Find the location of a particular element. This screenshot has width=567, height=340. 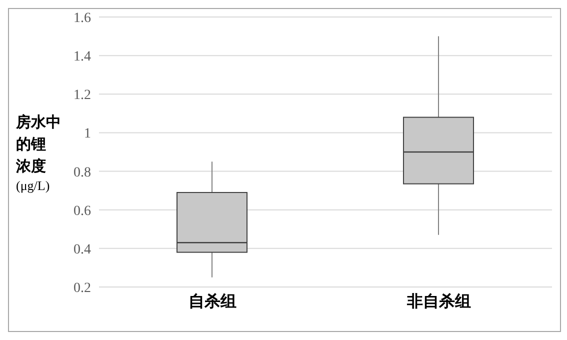

x-tick-label: 非自杀组 is located at coordinates (438, 300).